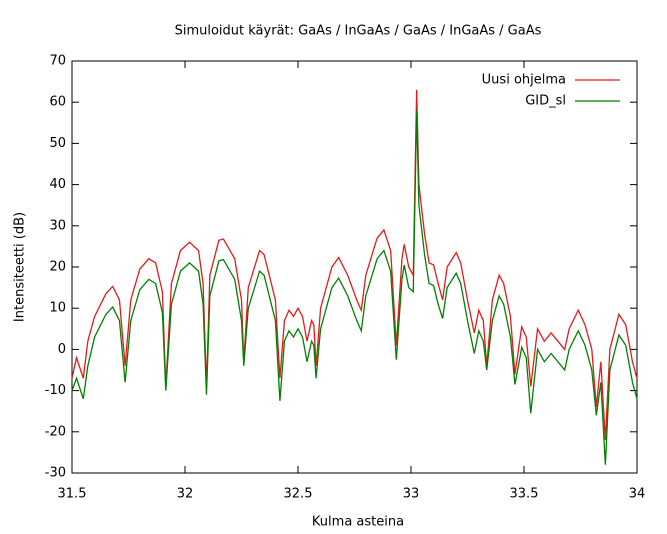 The width and height of the screenshot is (667, 534). I want to click on x-tick-label: 34, so click(637, 494).